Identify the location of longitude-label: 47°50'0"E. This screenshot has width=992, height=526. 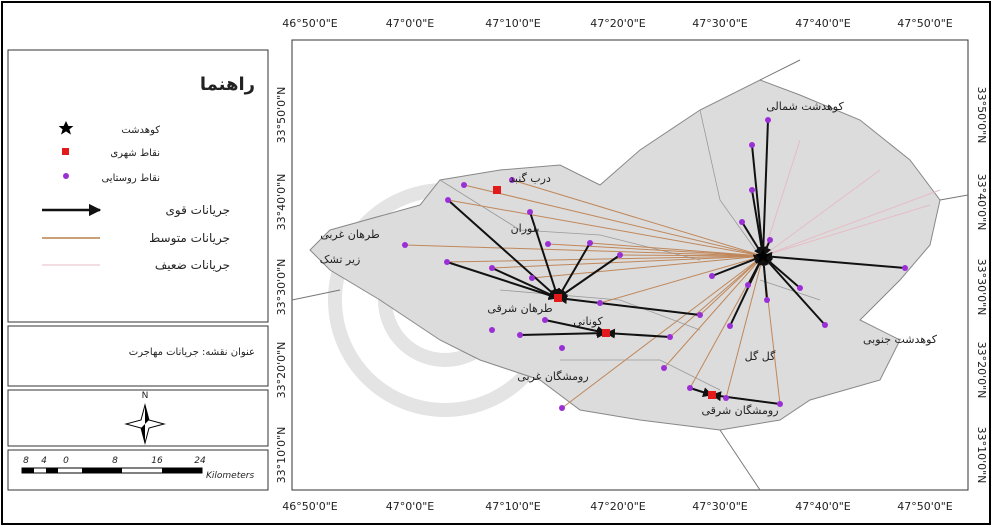
(925, 23).